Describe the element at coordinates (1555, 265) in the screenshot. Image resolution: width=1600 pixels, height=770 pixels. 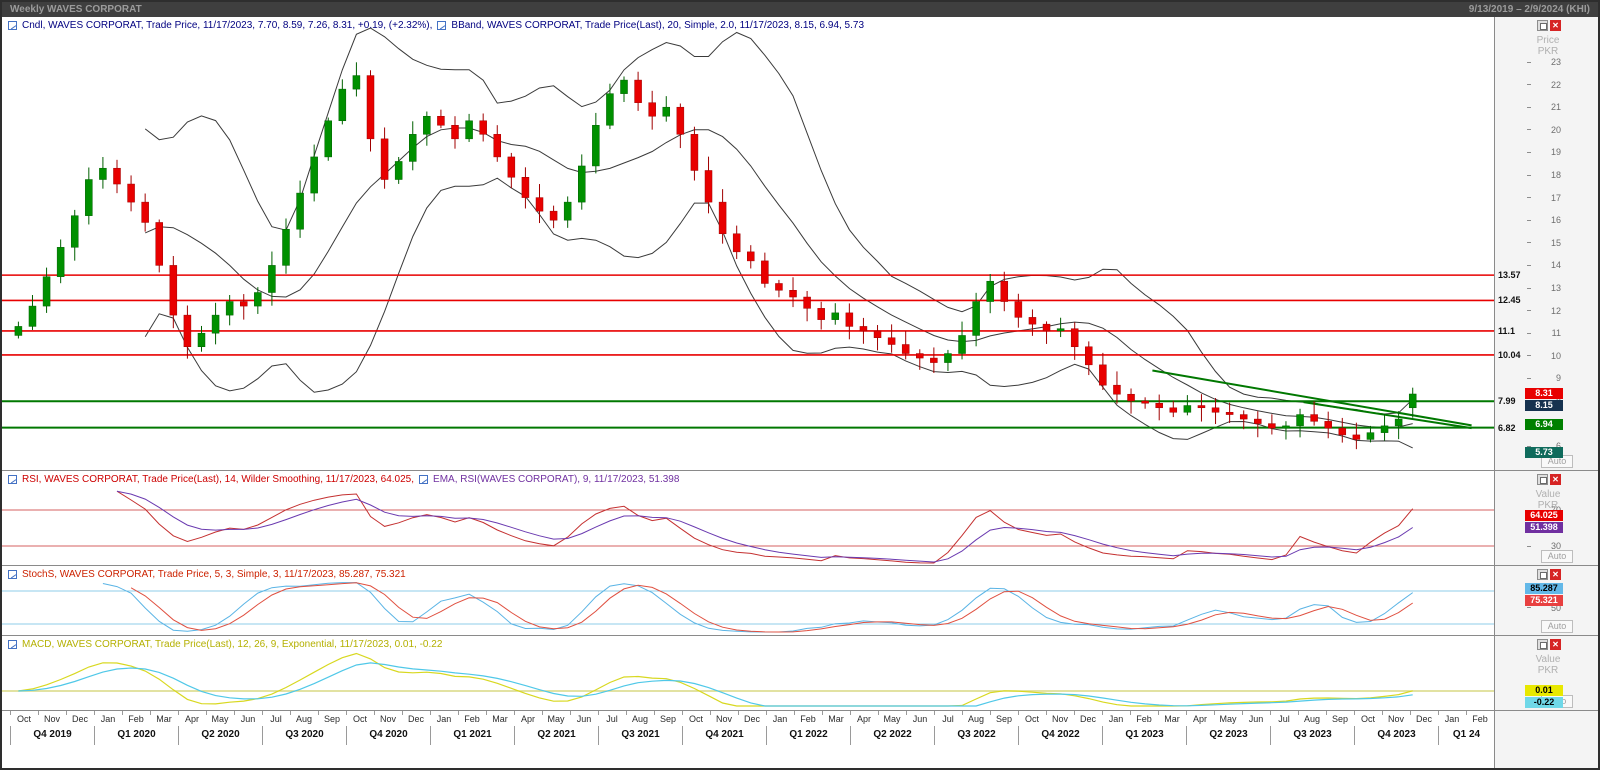
I see `axis-tick-label: 14` at that location.